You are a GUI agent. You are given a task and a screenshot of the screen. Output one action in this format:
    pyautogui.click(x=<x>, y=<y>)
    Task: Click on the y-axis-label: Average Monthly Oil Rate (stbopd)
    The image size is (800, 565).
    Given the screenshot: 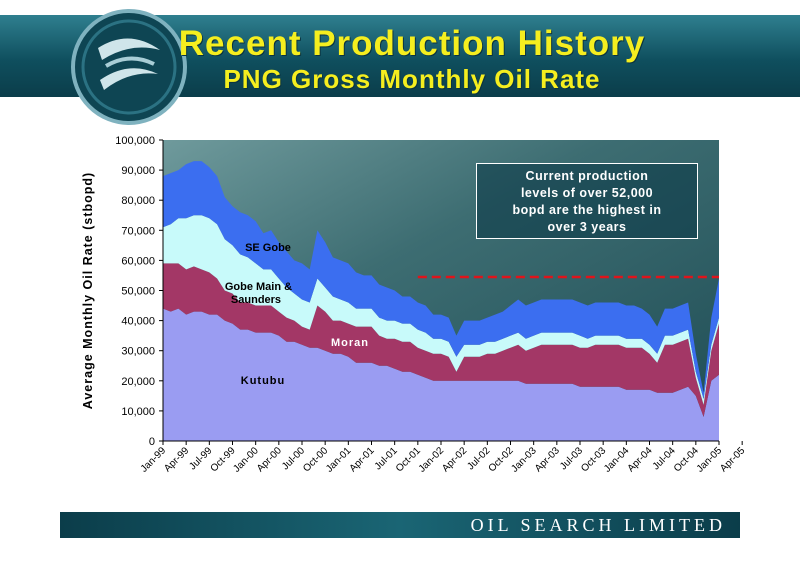 What is the action you would take?
    pyautogui.click(x=88, y=290)
    